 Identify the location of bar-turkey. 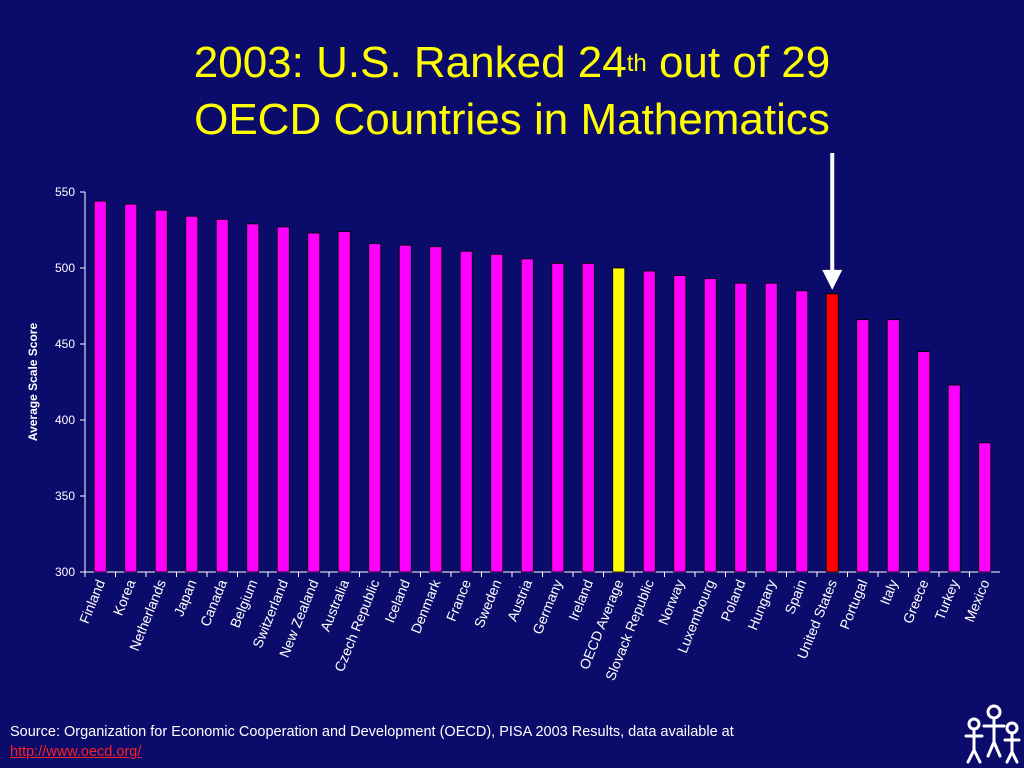
(954, 478).